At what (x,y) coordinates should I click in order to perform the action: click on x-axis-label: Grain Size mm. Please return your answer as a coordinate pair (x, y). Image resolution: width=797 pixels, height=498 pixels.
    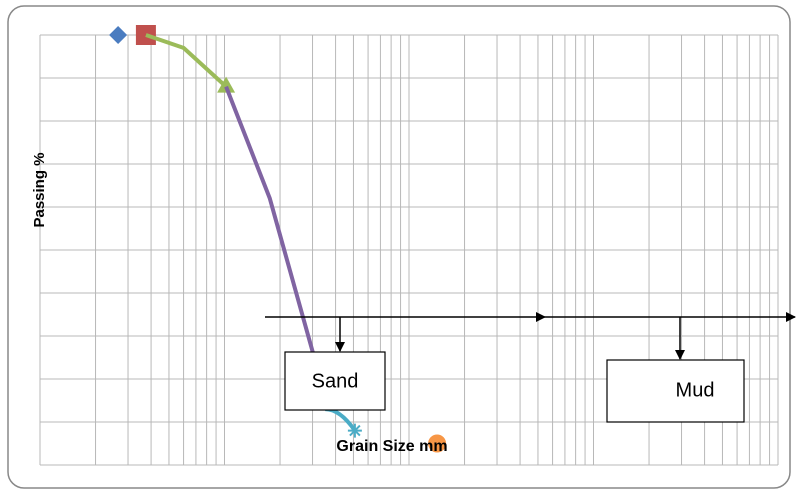
    Looking at the image, I should click on (391, 446).